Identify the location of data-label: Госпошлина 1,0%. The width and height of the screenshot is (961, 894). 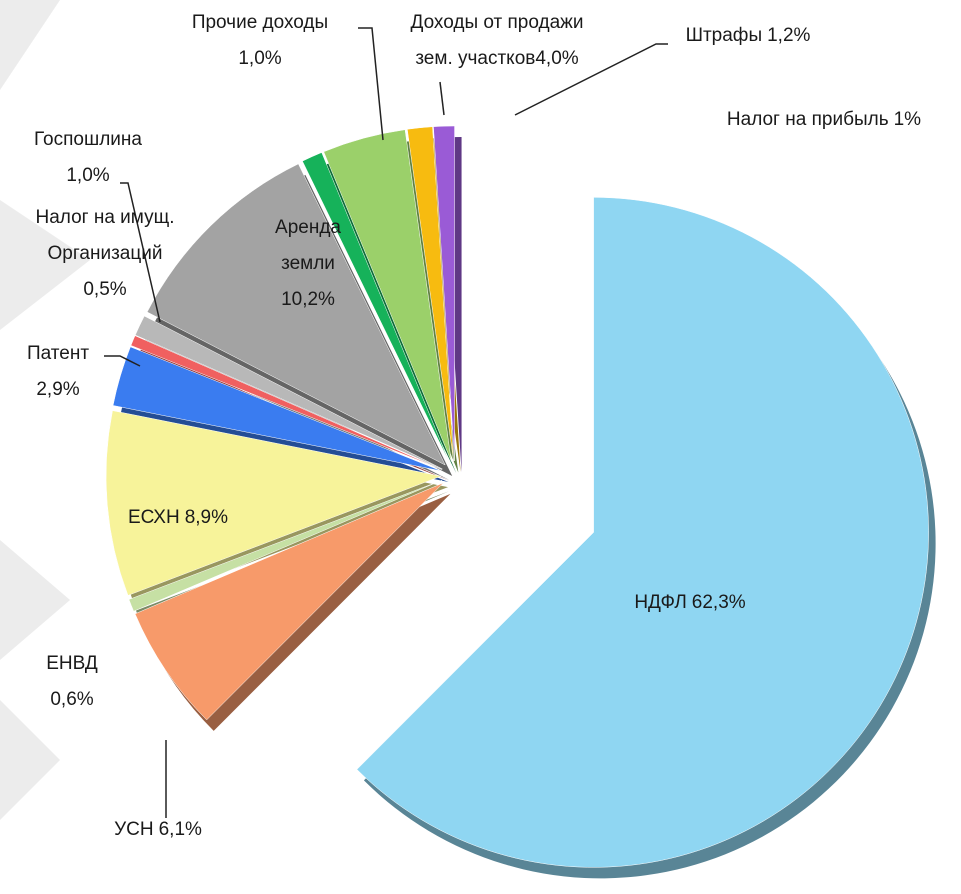
(88, 158).